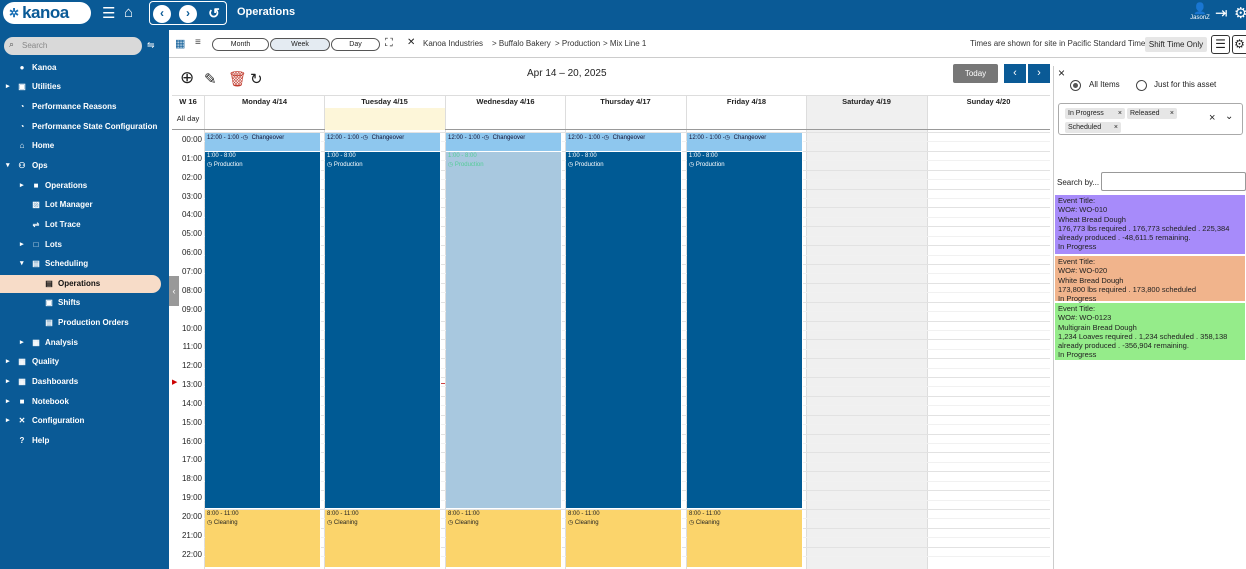 The image size is (1246, 569). Describe the element at coordinates (73, 46) in the screenshot. I see `sidebar-search-input: Search` at that location.